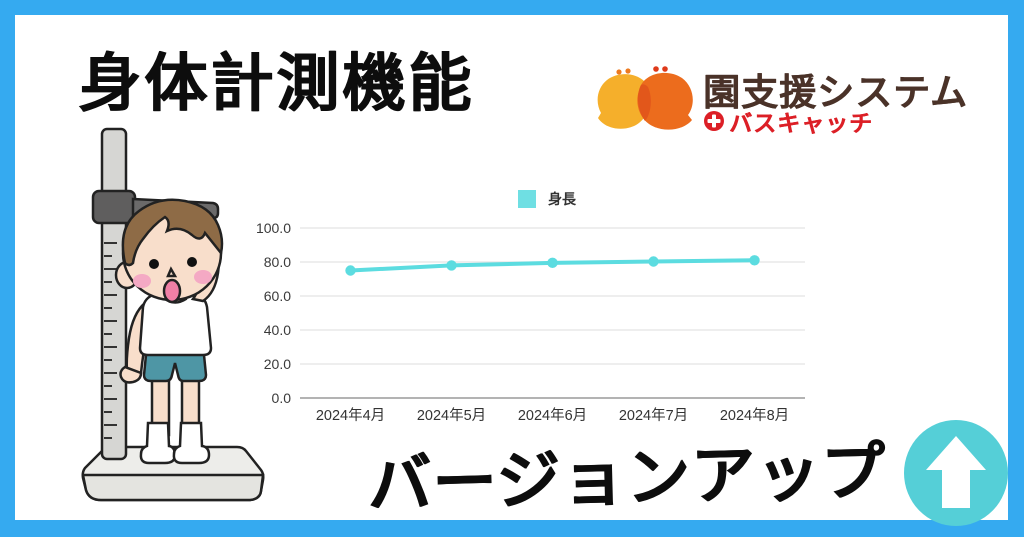 This screenshot has height=537, width=1024. I want to click on x-tick-label: 2024年5月, so click(451, 415).